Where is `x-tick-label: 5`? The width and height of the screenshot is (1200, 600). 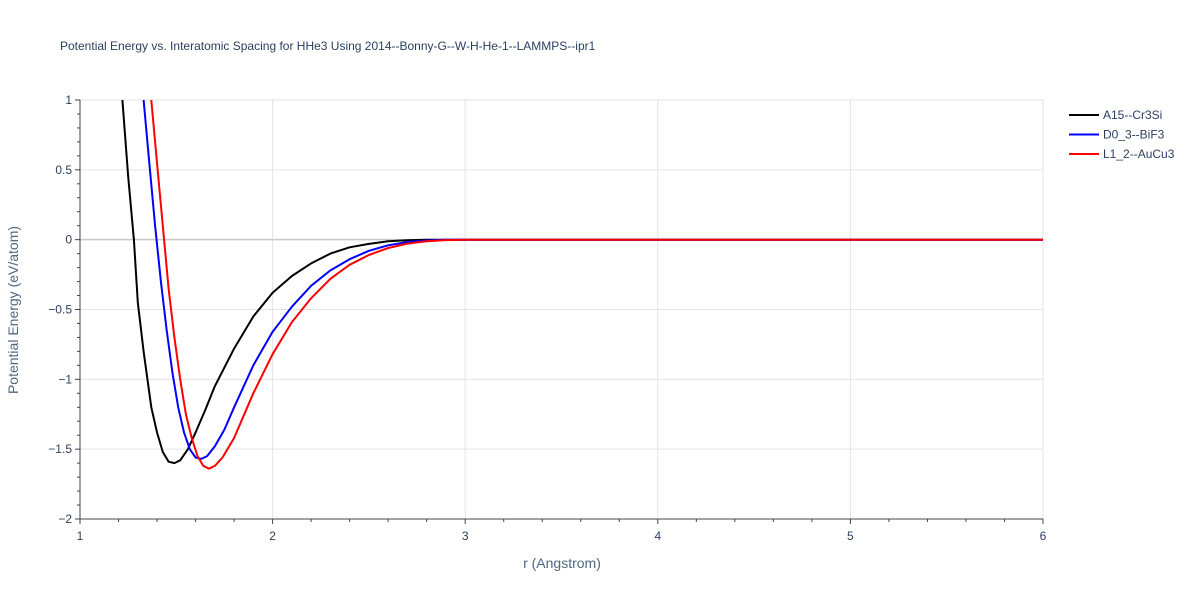 x-tick-label: 5 is located at coordinates (850, 536).